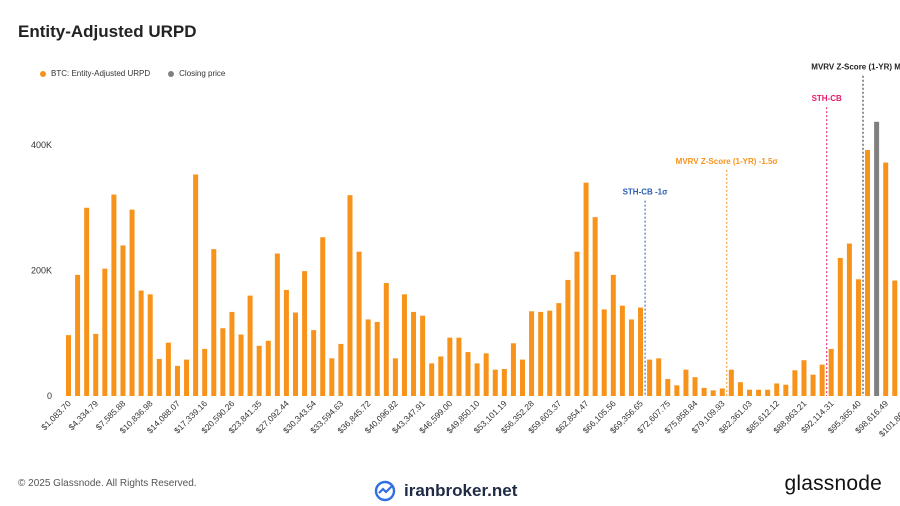 The width and height of the screenshot is (900, 506). Describe the element at coordinates (385, 491) in the screenshot. I see `broker-logo-icon` at that location.